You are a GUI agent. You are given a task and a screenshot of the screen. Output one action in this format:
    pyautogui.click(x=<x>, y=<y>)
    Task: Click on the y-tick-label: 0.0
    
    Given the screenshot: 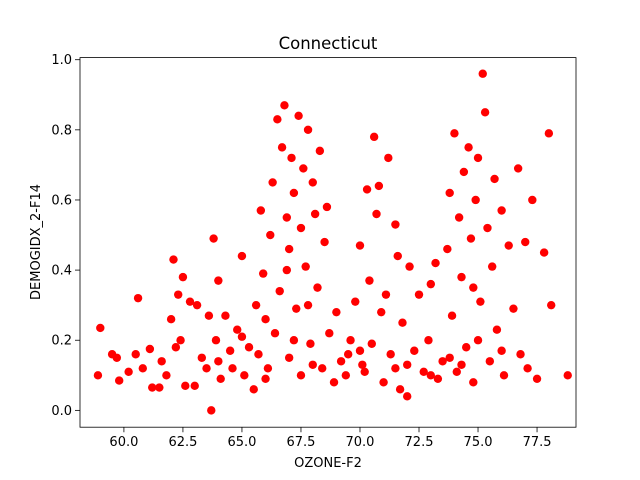 What is the action you would take?
    pyautogui.click(x=61, y=411)
    